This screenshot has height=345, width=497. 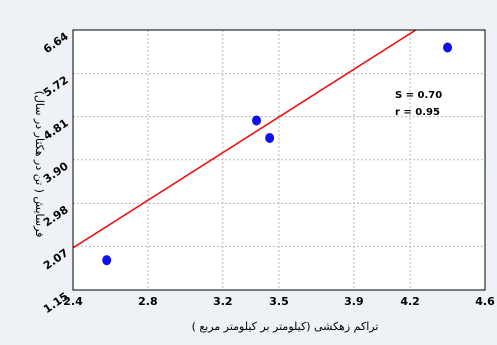 I want to click on y-tick-label-0: 1.15, so click(x=56, y=303).